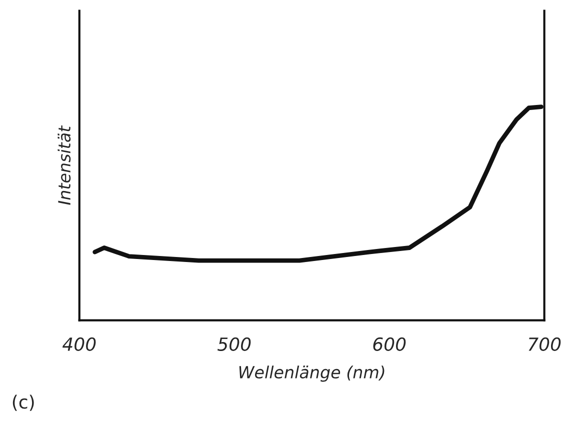 The height and width of the screenshot is (430, 567). What do you see at coordinates (23, 402) in the screenshot?
I see `text: (c)` at bounding box center [23, 402].